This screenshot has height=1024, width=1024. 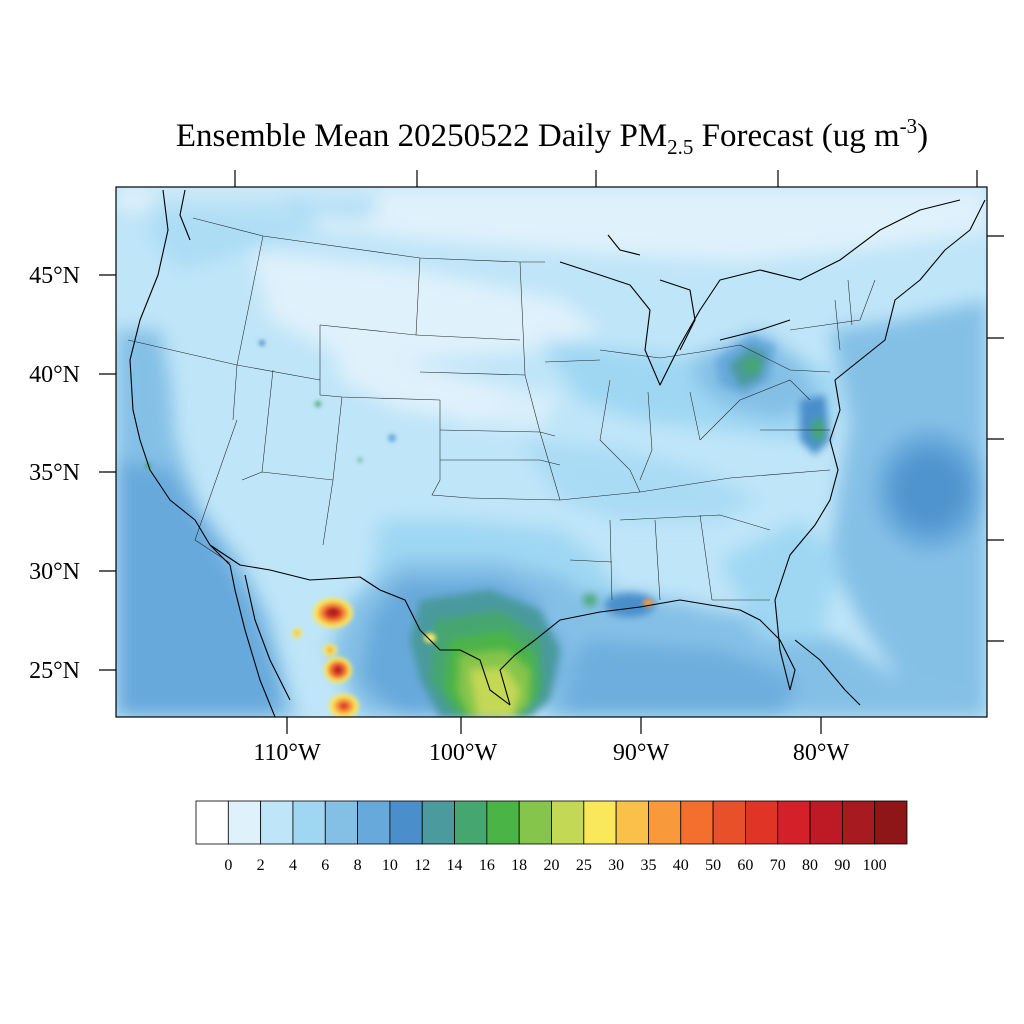 What do you see at coordinates (54, 572) in the screenshot?
I see `lat-label-30: 30°N` at bounding box center [54, 572].